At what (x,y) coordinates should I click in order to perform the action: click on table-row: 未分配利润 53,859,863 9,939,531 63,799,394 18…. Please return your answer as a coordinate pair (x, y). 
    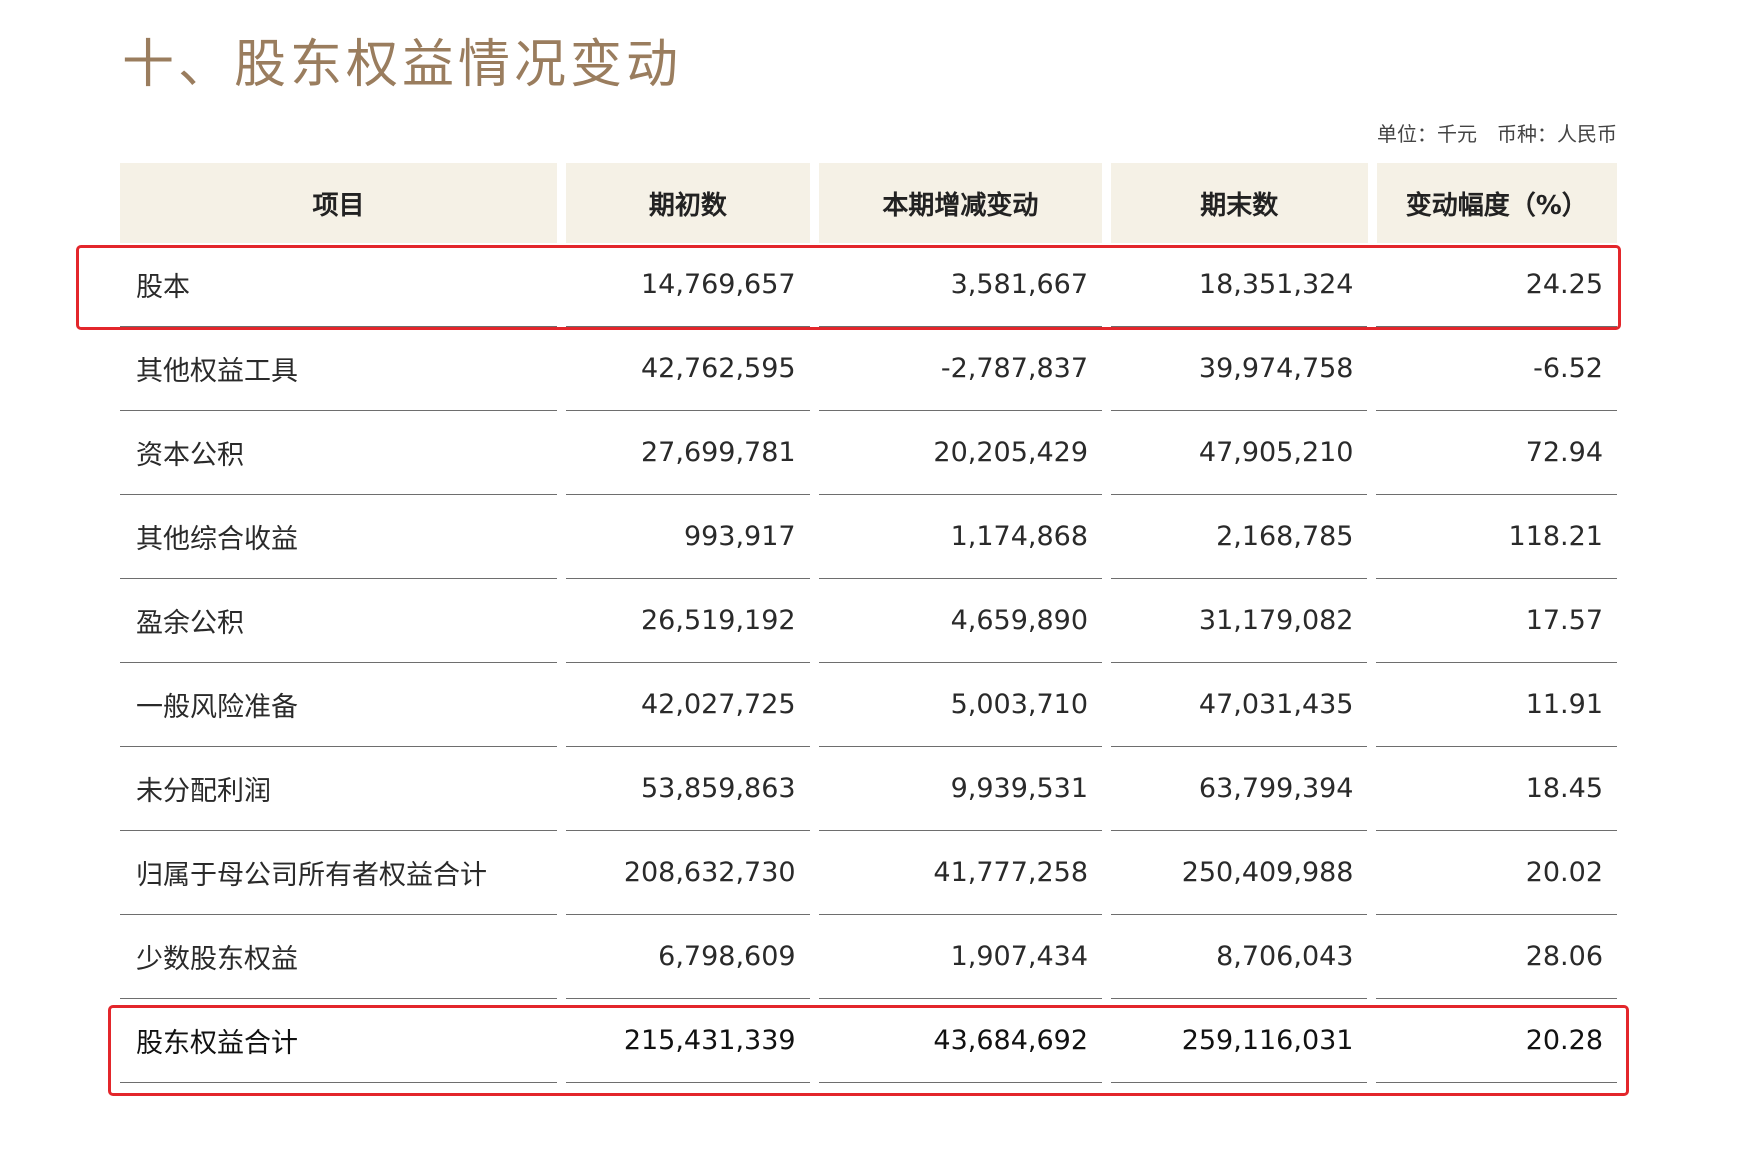
    Looking at the image, I should click on (868, 789).